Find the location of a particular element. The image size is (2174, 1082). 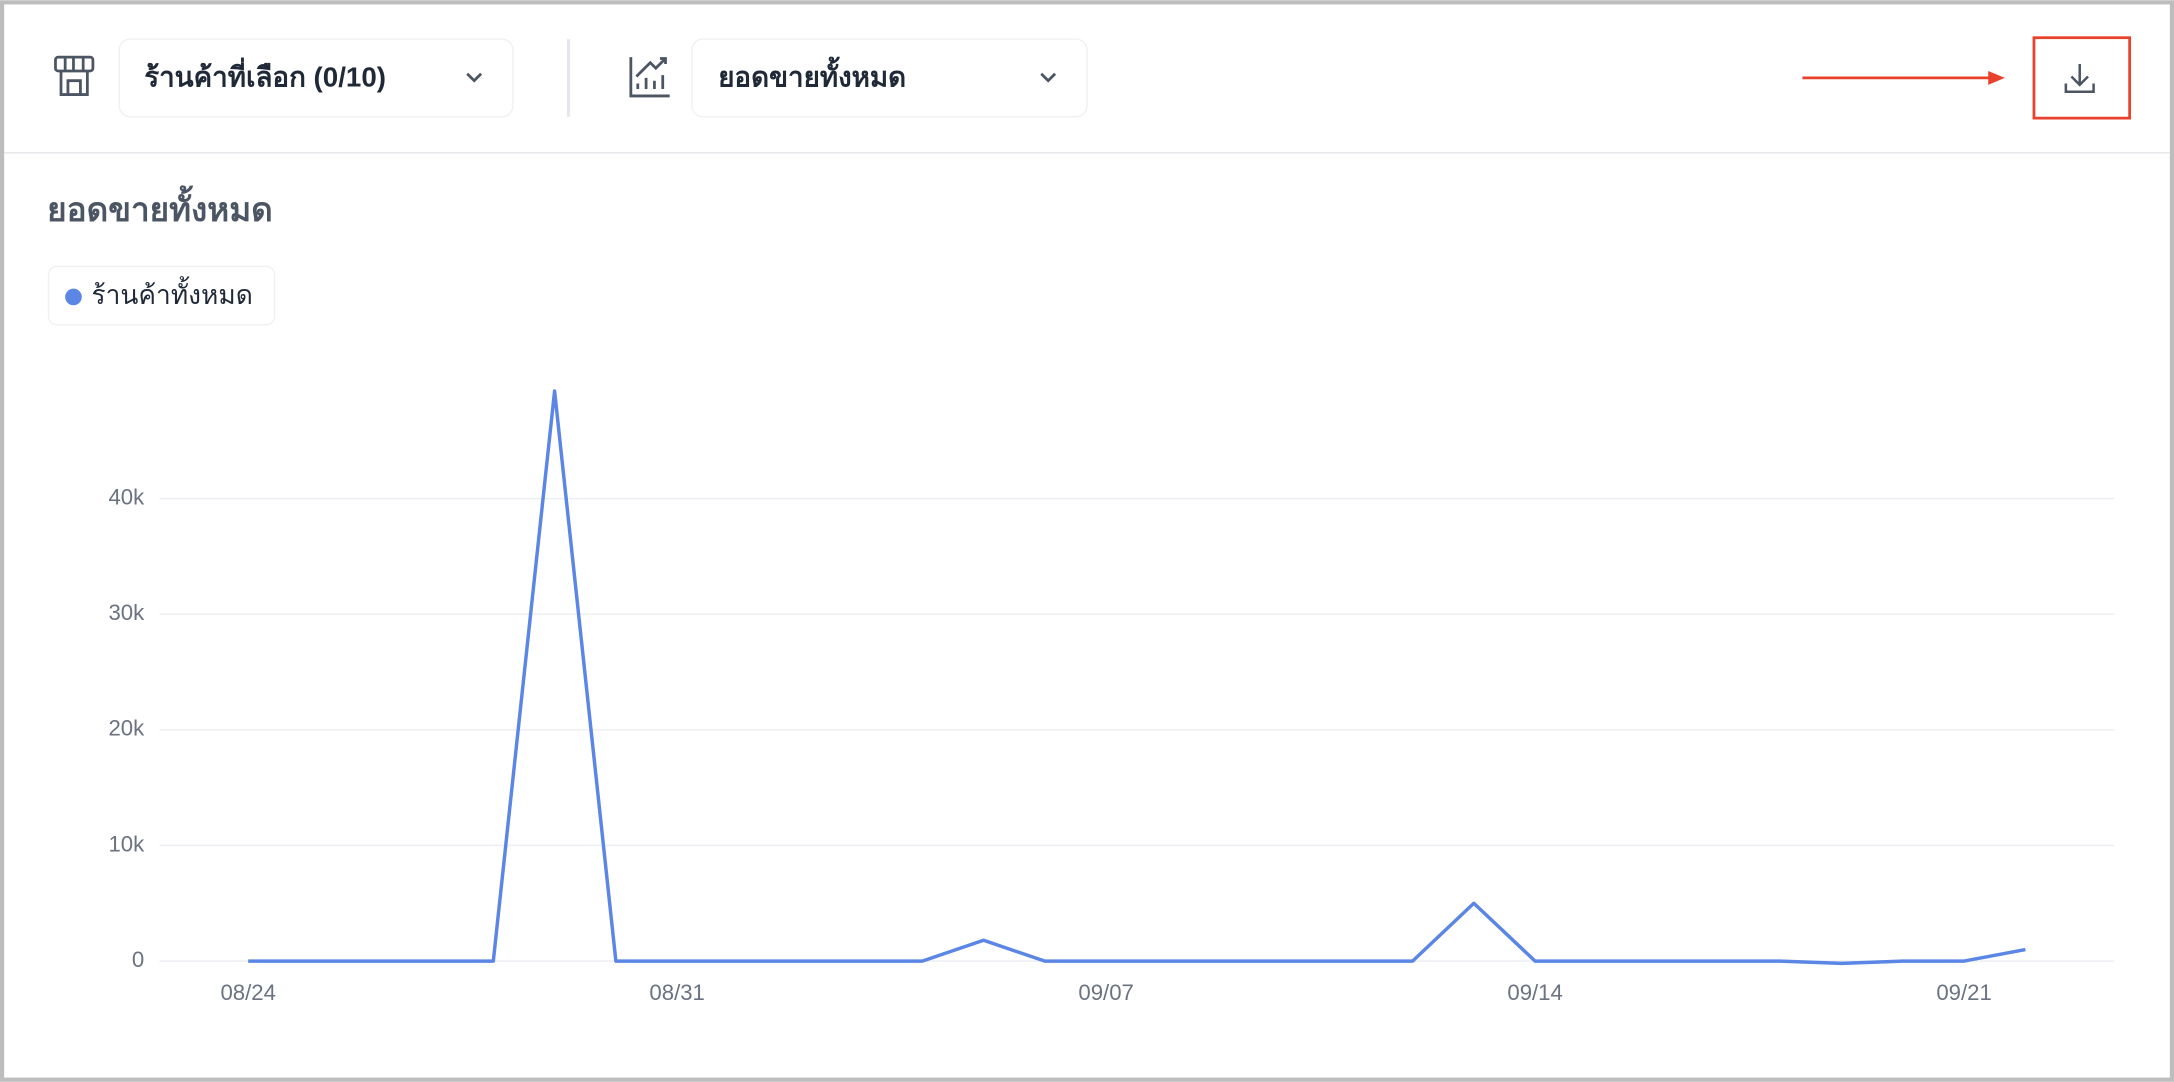

x-tick-label: 08/24 is located at coordinates (247, 992).